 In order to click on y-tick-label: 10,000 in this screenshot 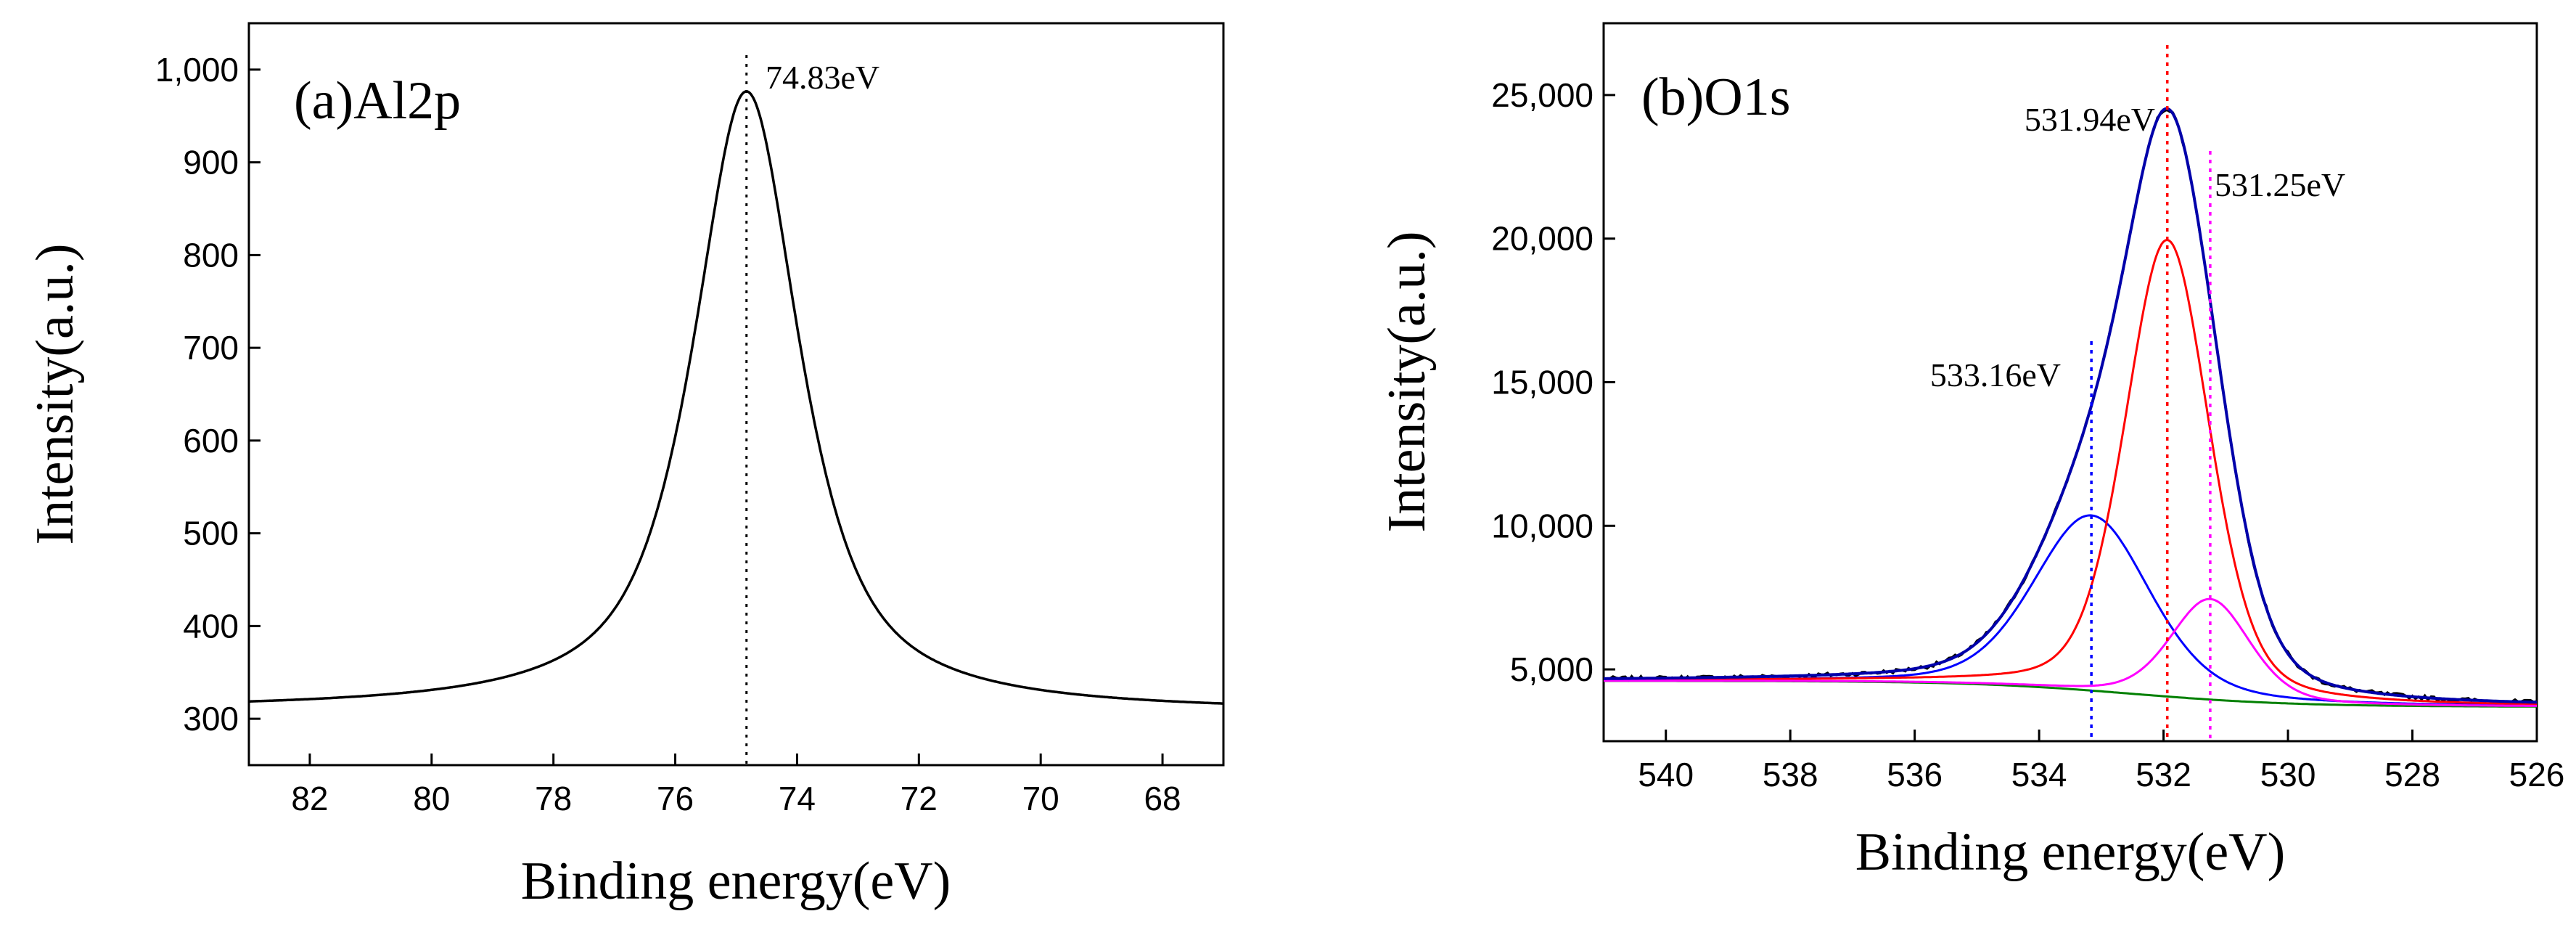, I will do `click(1542, 525)`.